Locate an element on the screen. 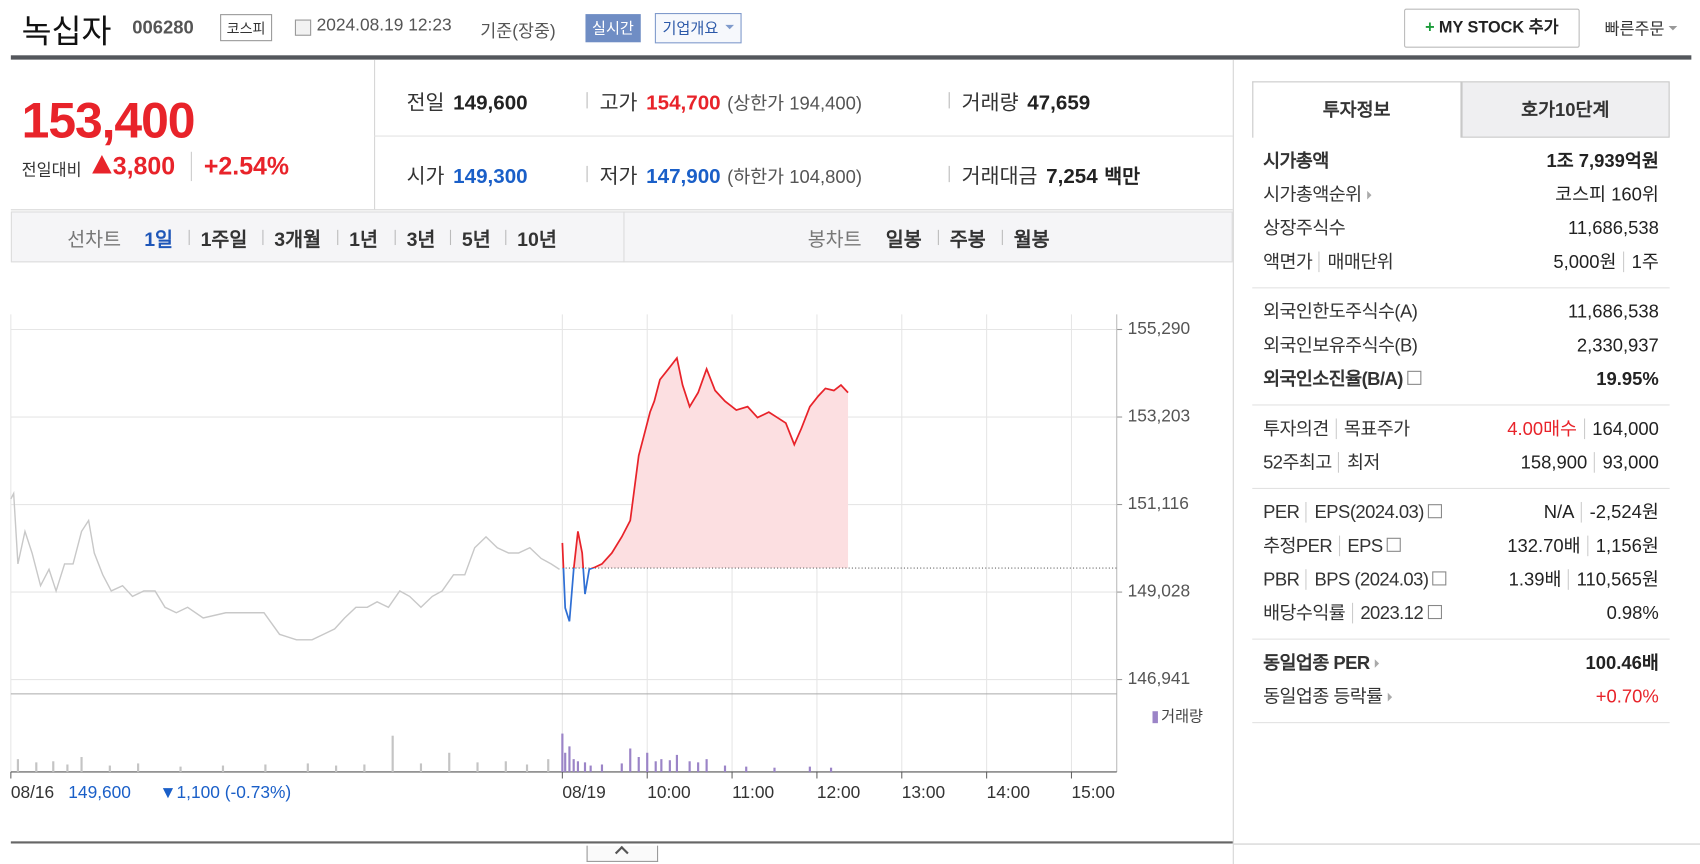  candle-tab: 일봉 is located at coordinates (903, 239).